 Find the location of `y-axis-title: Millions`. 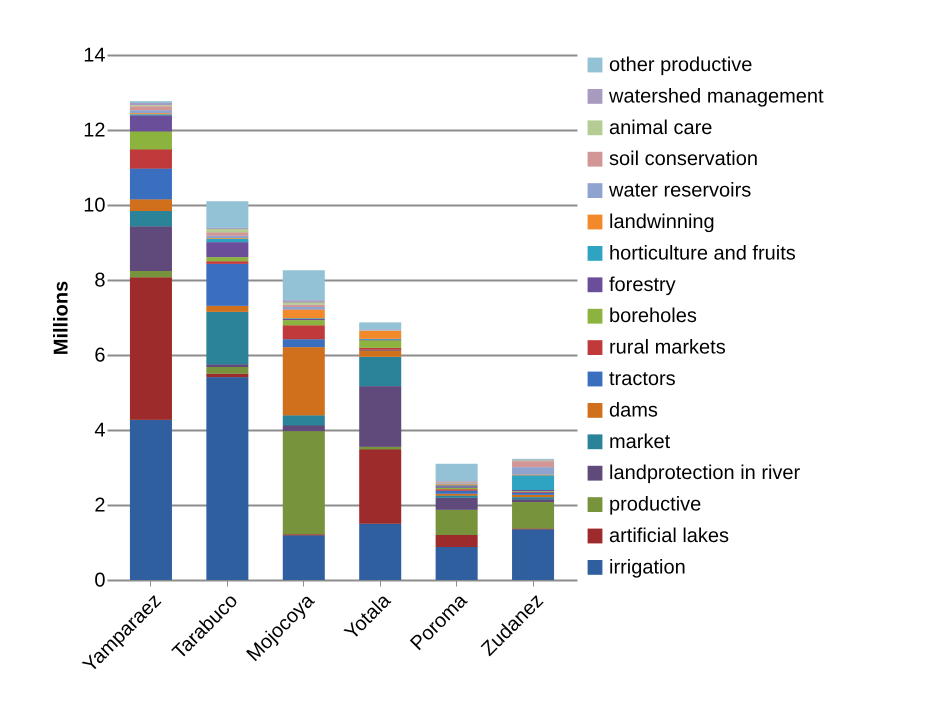

y-axis-title: Millions is located at coordinates (61, 318).